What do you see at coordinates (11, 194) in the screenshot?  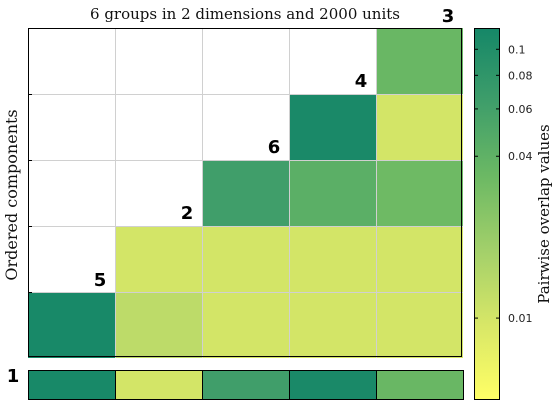 I see `y-axis-label: Ordered components` at bounding box center [11, 194].